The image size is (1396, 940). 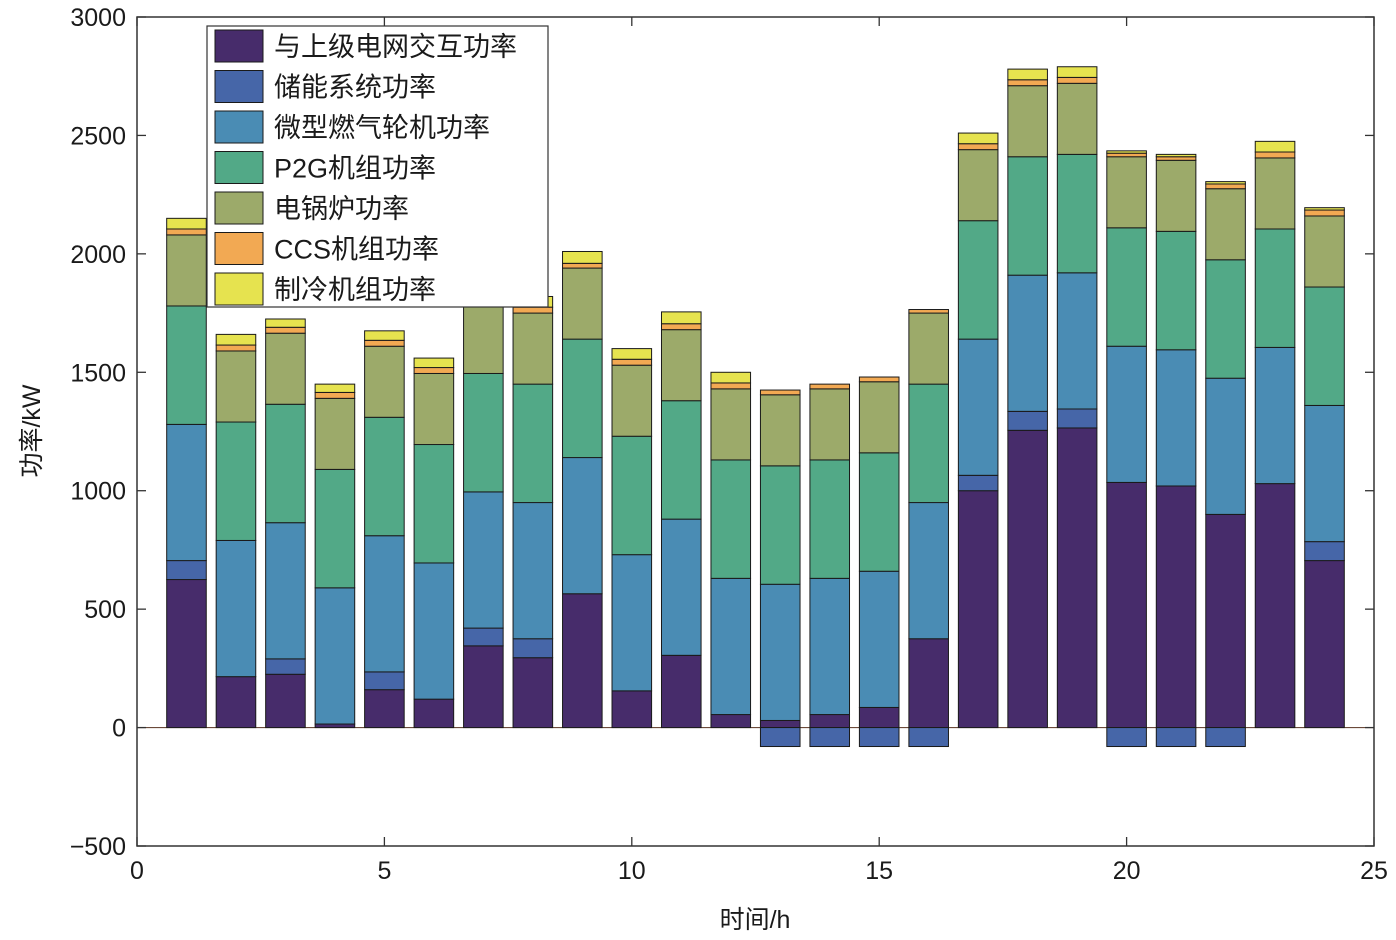 What do you see at coordinates (928, 683) in the screenshot?
I see `bar-segment-h16-s0` at bounding box center [928, 683].